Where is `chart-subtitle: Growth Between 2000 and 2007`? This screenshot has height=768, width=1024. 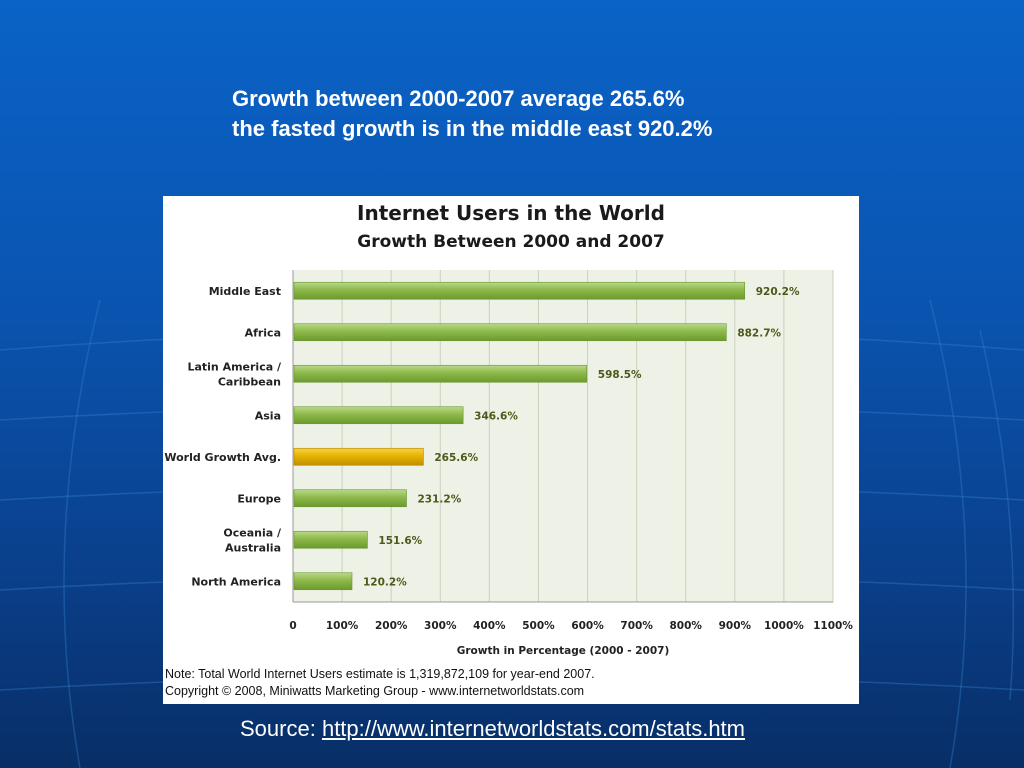 chart-subtitle: Growth Between 2000 and 2007 is located at coordinates (510, 242).